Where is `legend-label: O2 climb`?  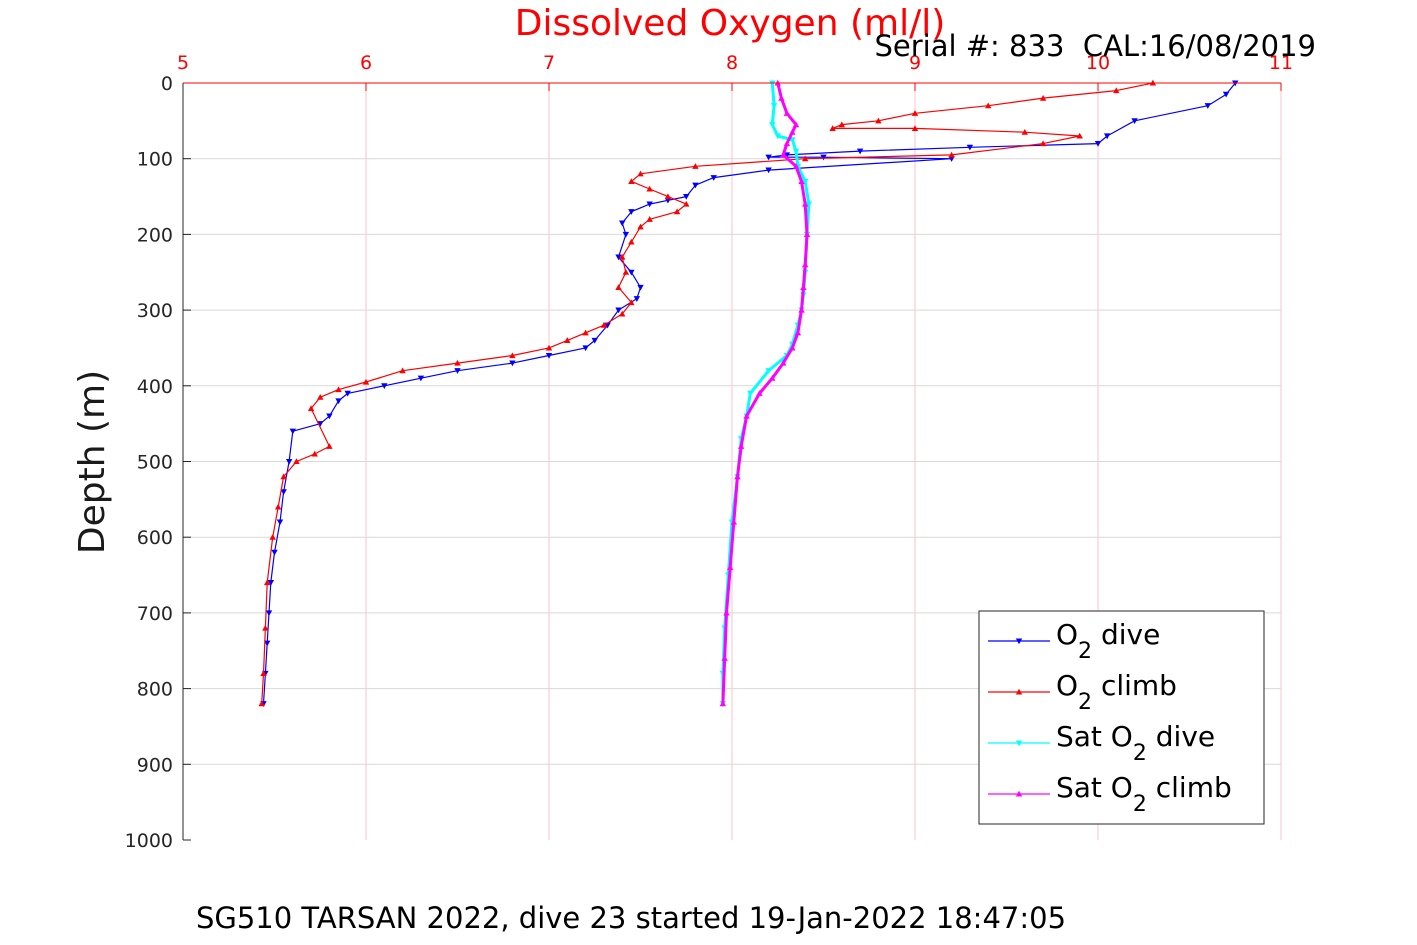
legend-label: O2 climb is located at coordinates (1116, 692).